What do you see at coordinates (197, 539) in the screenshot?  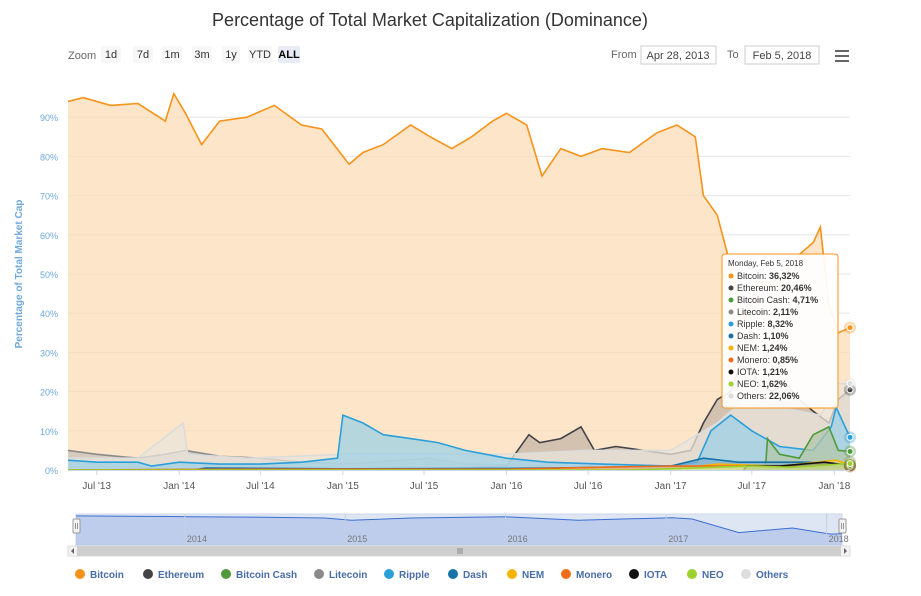 I see `navigator-tick-label: 2014` at bounding box center [197, 539].